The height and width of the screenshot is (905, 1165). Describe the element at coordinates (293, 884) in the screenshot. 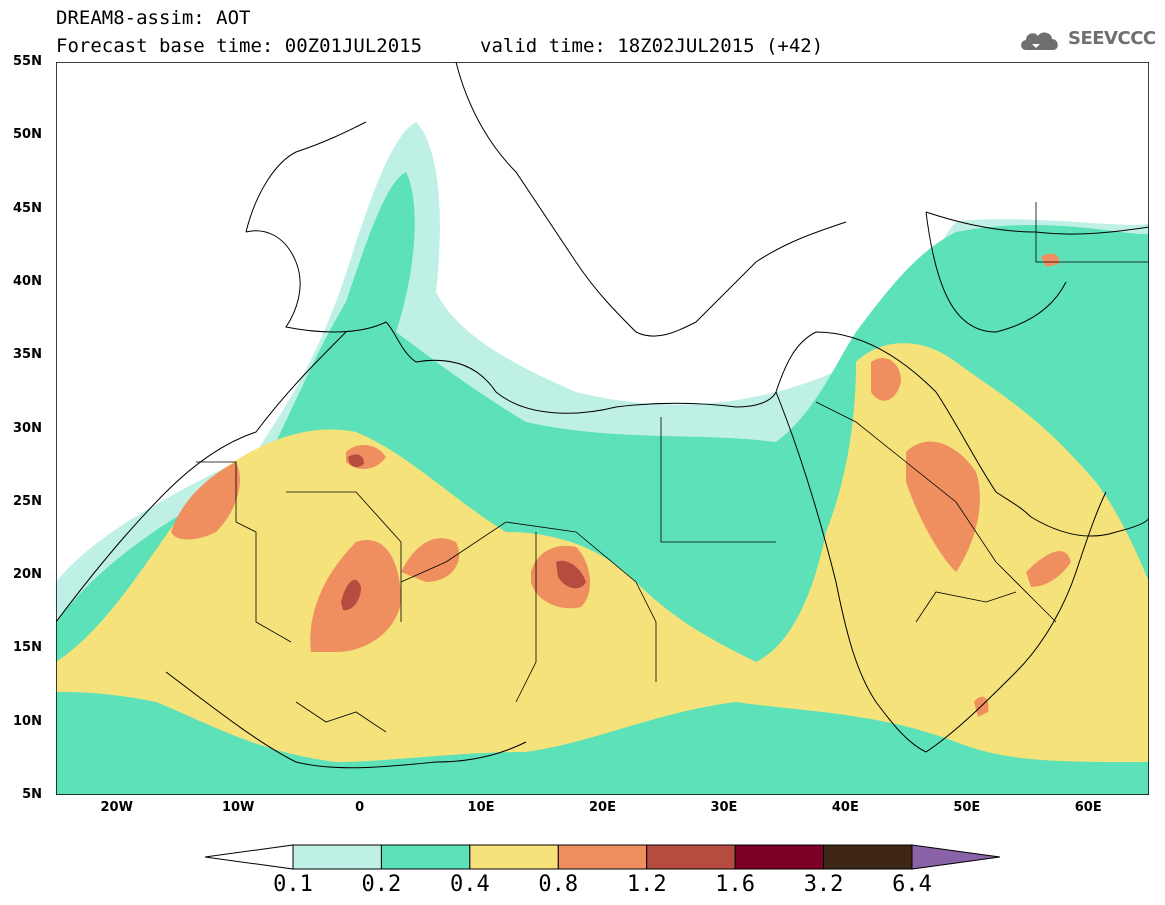

I see `colorbar-label: 0.1` at that location.